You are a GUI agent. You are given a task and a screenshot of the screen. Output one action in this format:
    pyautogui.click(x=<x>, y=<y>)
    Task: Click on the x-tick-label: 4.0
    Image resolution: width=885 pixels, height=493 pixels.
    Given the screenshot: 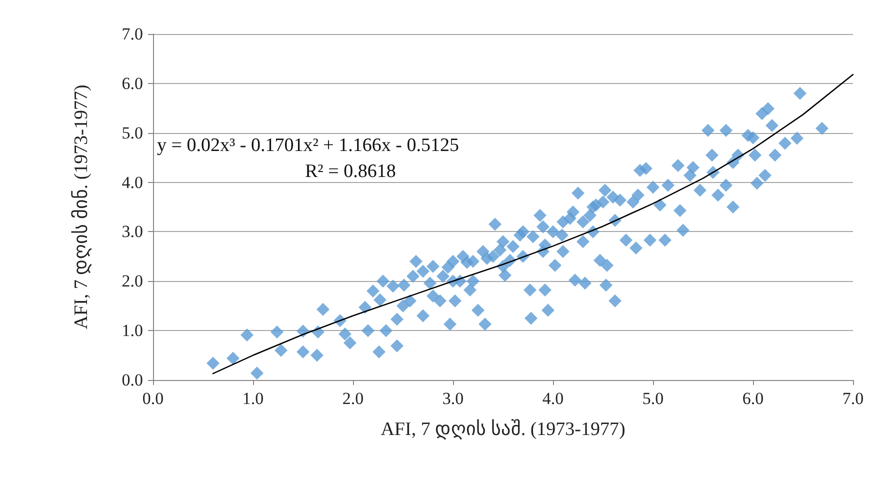 What is the action you would take?
    pyautogui.click(x=553, y=398)
    